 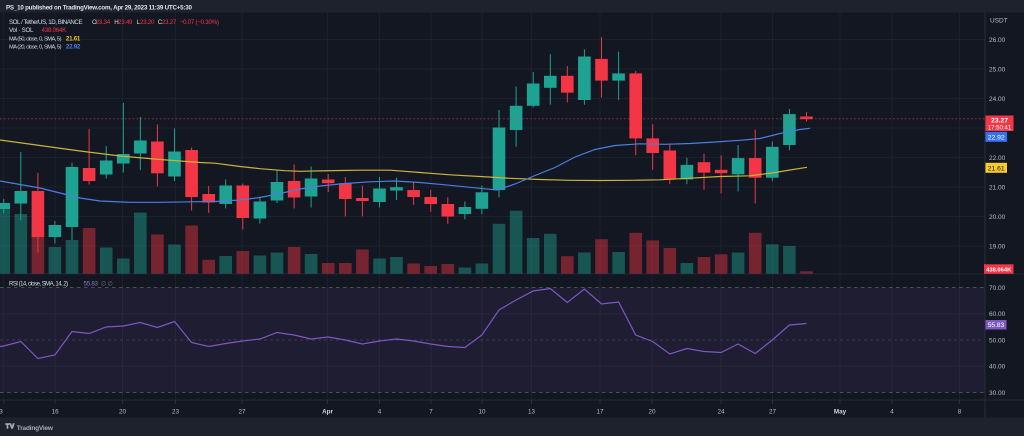 I want to click on svg-text: 7, so click(x=431, y=411).